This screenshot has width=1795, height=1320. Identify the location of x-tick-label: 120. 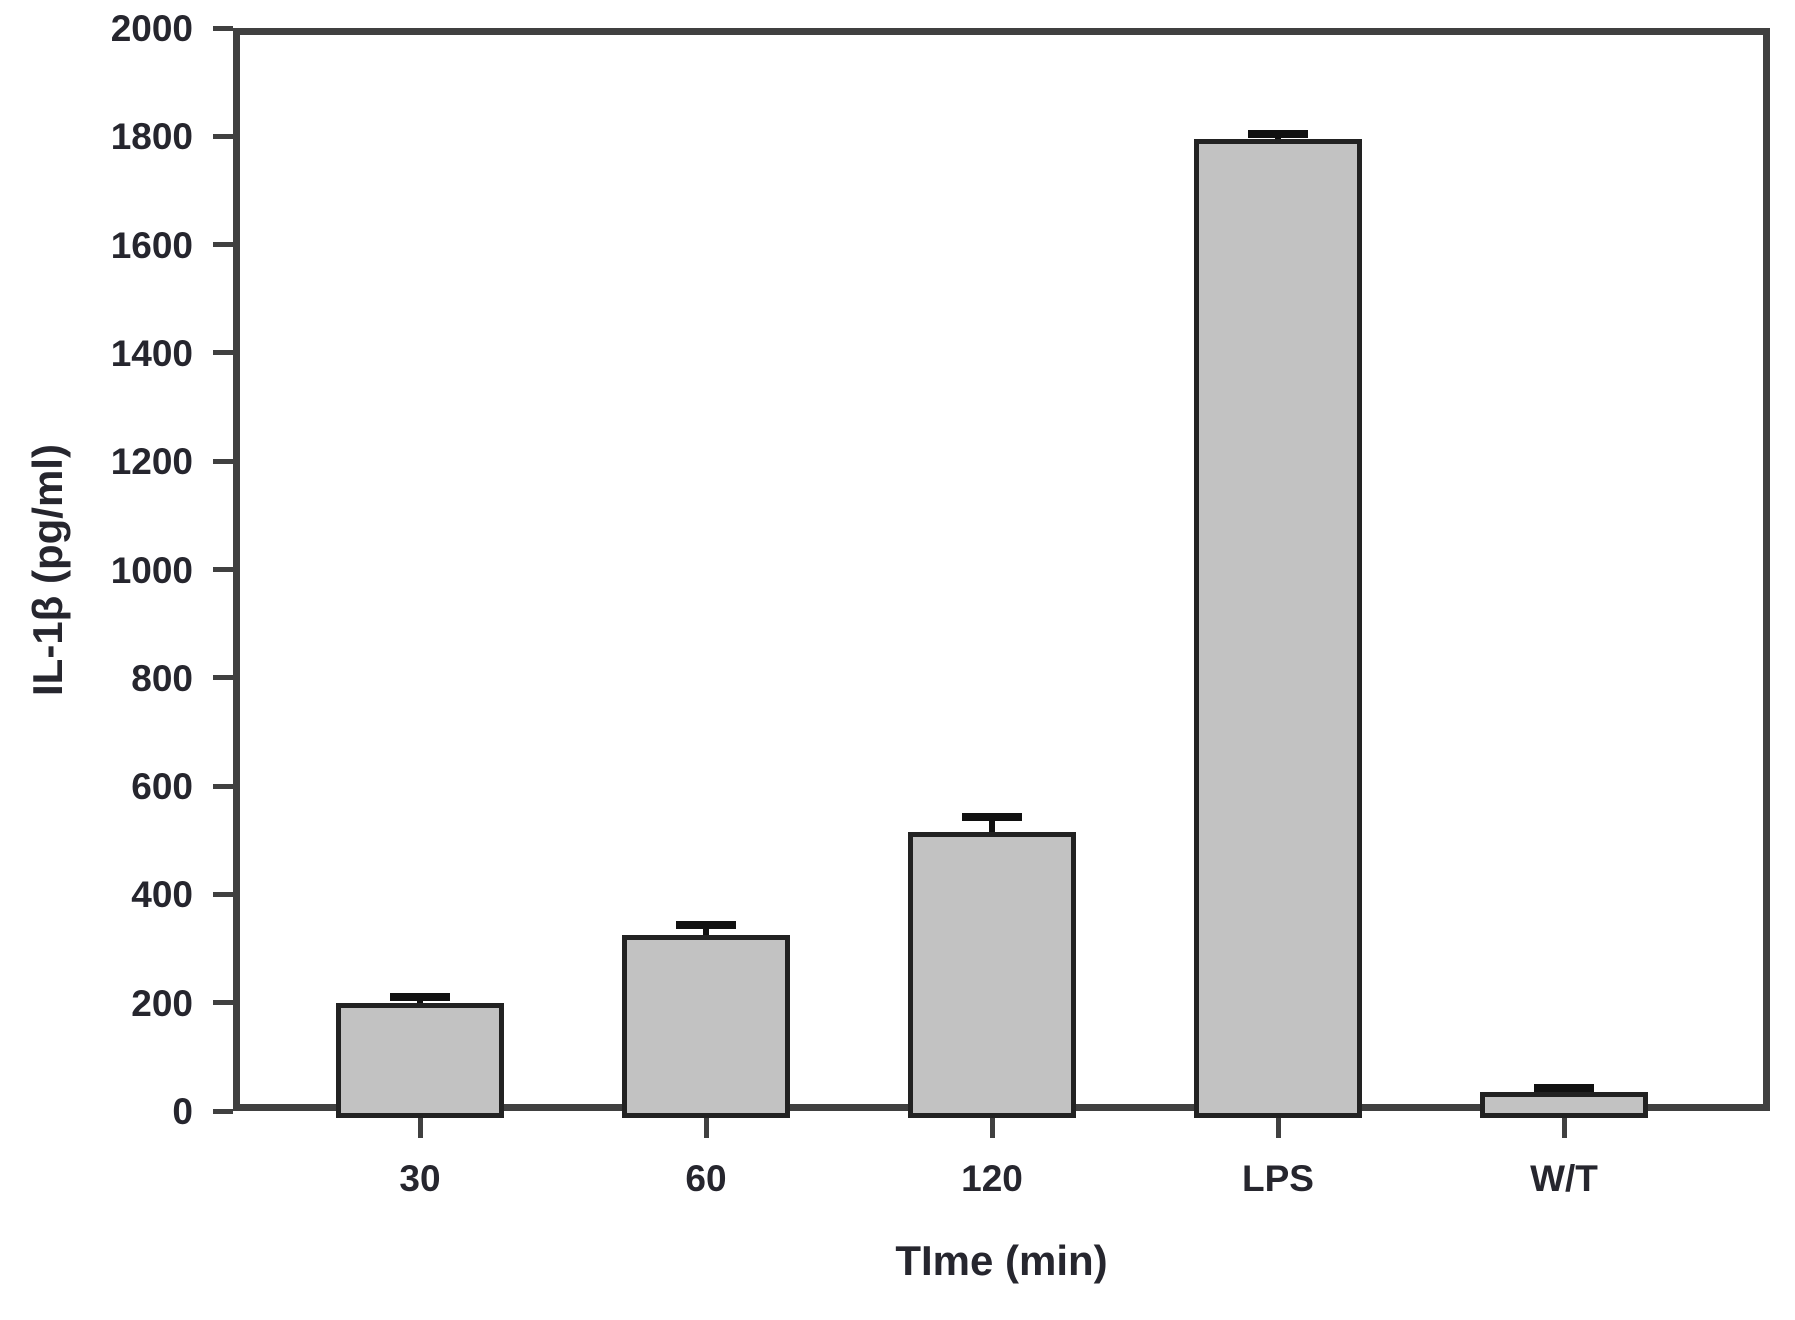
(992, 1178).